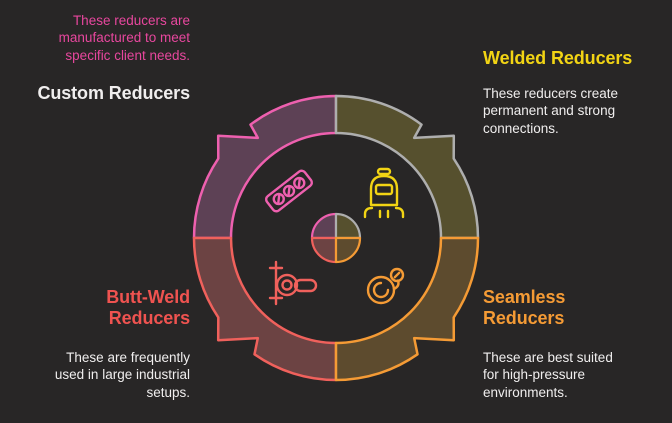  I want to click on bolt-3-slot, so click(299, 183).